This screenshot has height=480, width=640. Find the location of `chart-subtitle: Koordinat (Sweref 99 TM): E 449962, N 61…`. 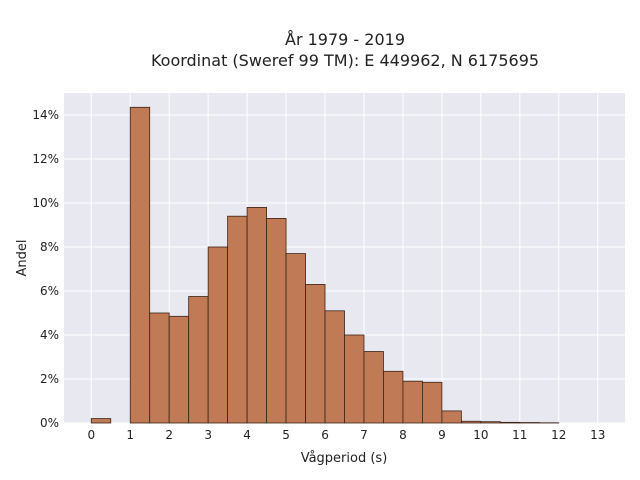

chart-subtitle: Koordinat (Sweref 99 TM): E 449962, N 61… is located at coordinates (345, 60).